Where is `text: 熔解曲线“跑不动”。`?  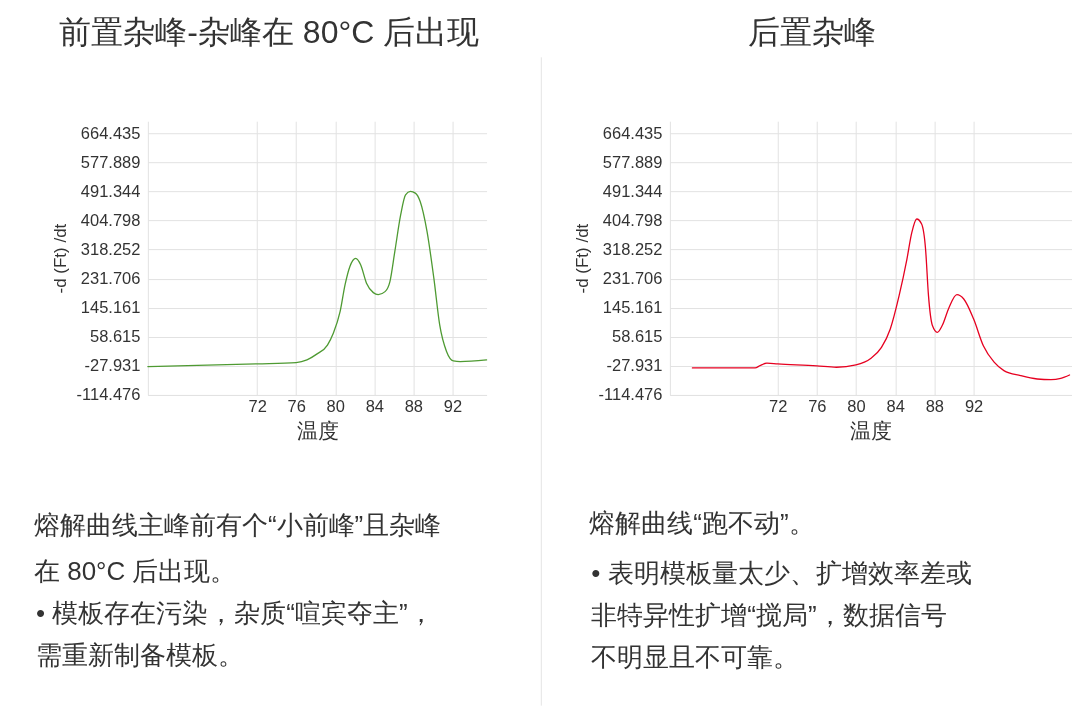 text: 熔解曲线“跑不动”。 is located at coordinates (702, 522).